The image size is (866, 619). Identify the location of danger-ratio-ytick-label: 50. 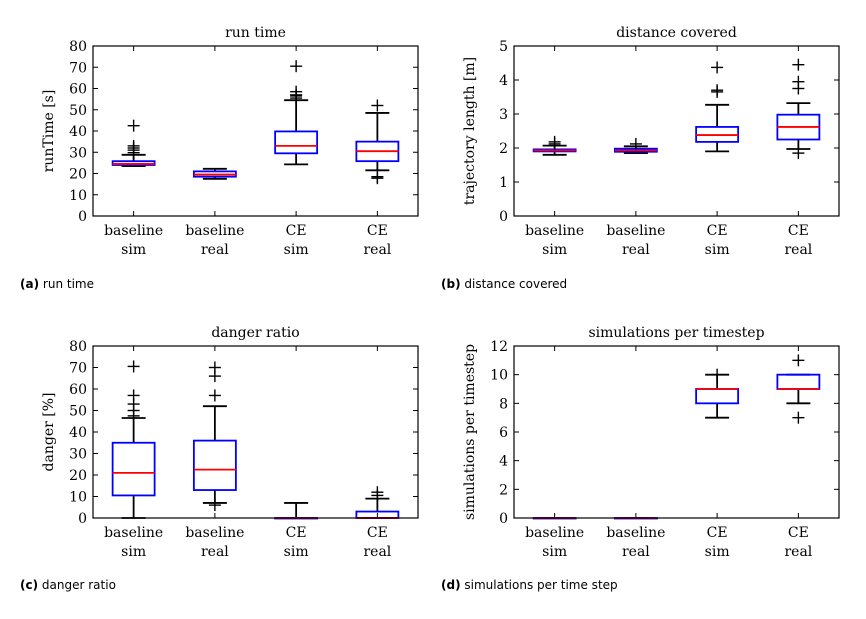
(78, 412).